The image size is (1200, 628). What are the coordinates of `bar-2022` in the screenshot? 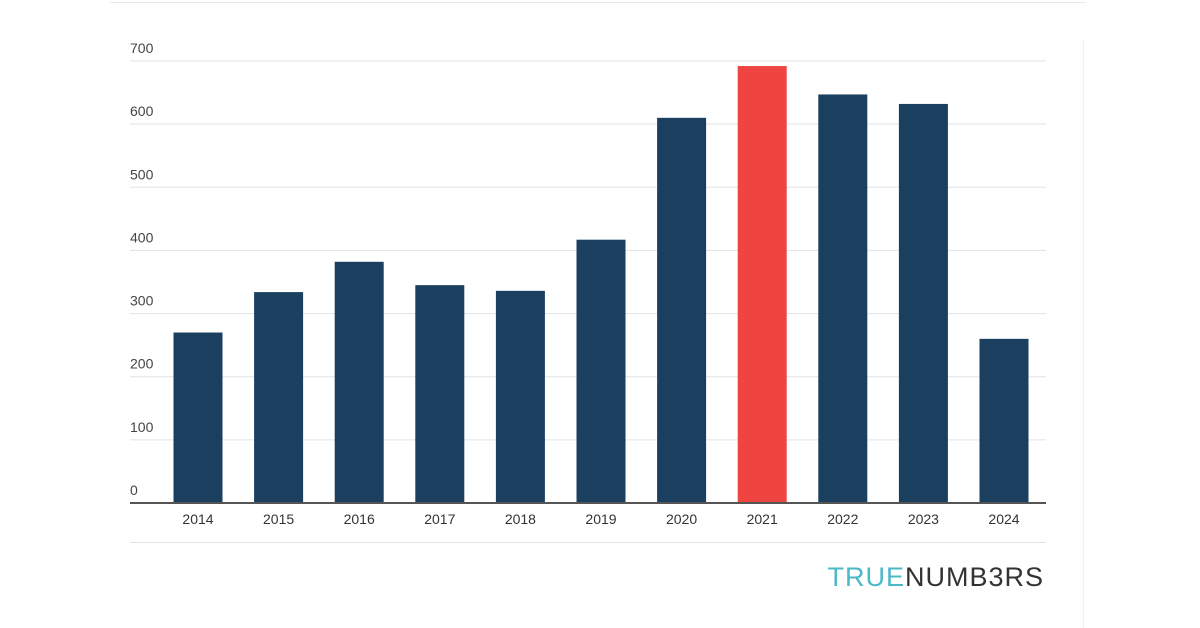 It's located at (843, 299).